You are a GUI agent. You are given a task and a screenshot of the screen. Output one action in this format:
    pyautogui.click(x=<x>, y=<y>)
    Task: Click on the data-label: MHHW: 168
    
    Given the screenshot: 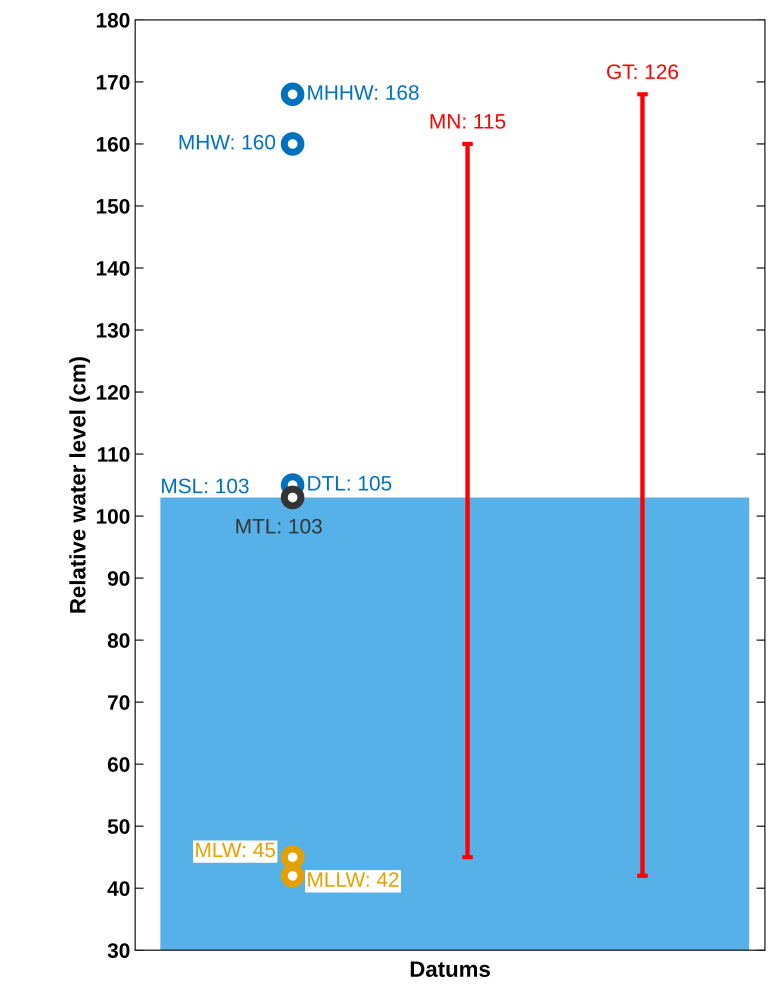 What is the action you would take?
    pyautogui.click(x=363, y=92)
    